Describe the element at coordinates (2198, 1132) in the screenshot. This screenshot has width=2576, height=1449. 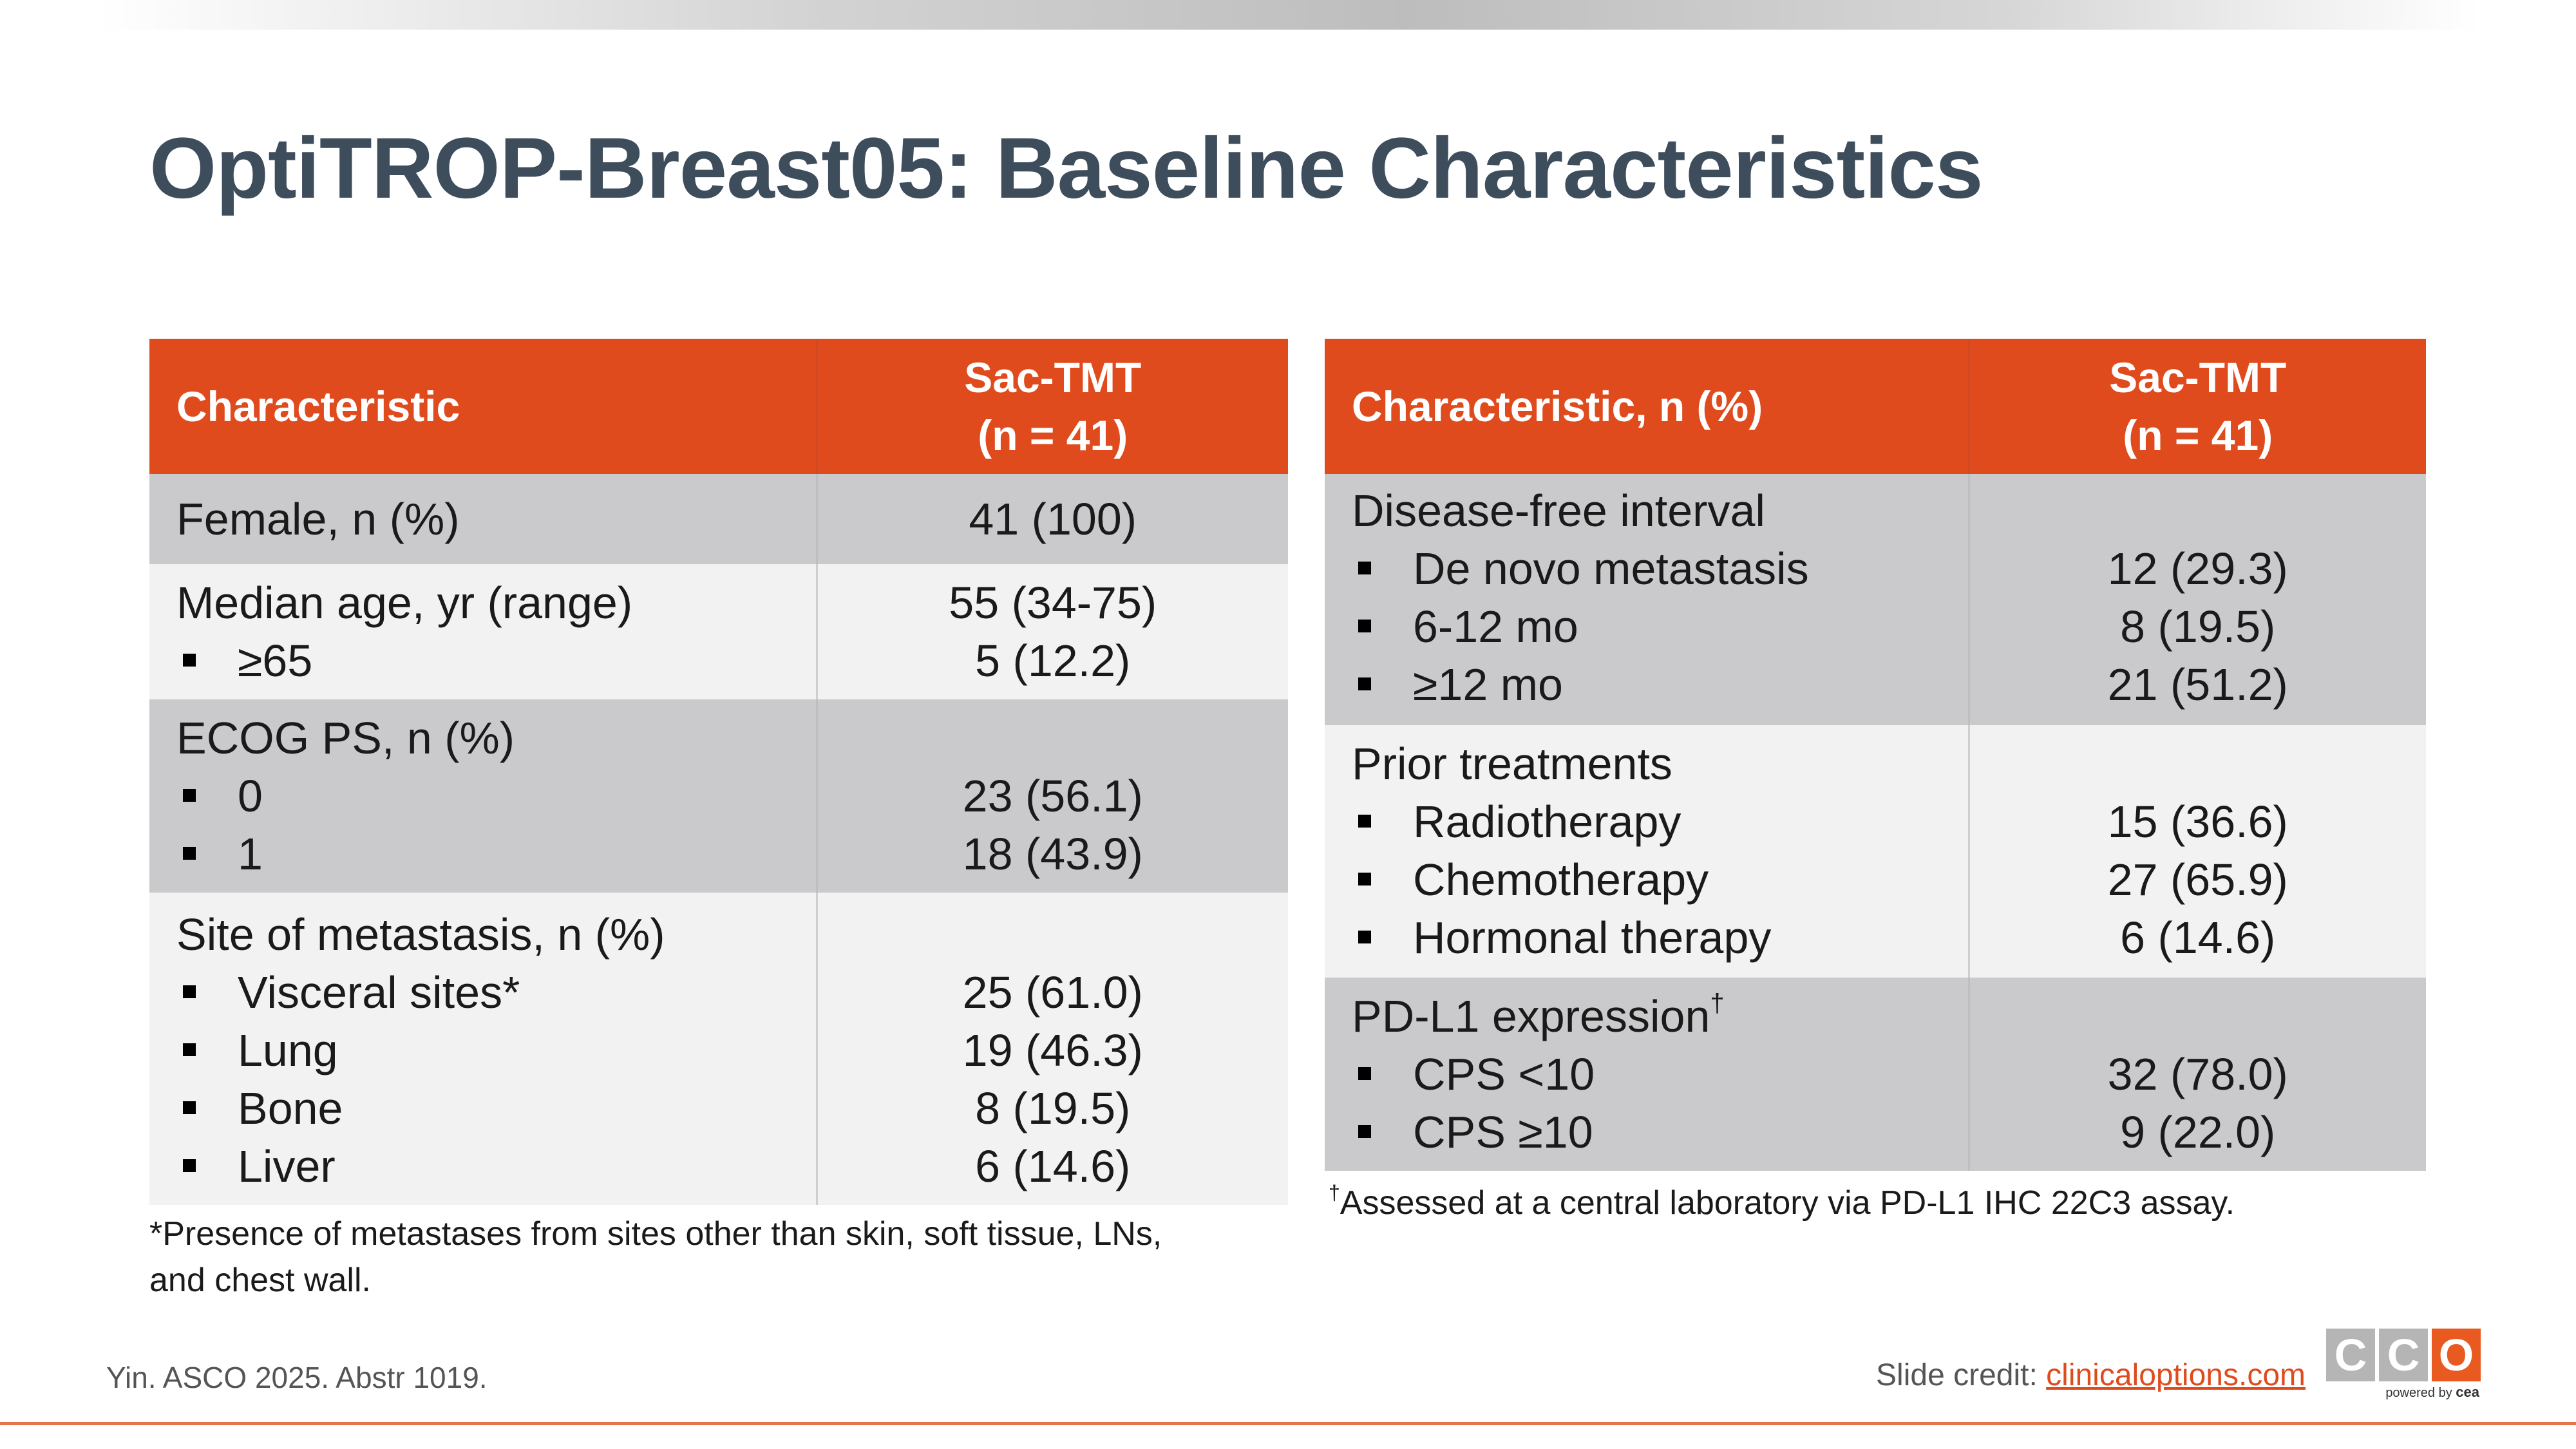
I see `bullet-value: 9 (22.0)` at that location.